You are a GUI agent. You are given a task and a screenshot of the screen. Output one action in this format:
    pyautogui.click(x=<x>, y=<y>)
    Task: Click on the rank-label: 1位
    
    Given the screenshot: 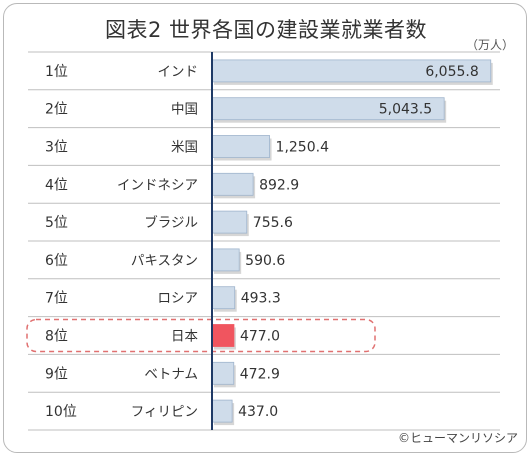 What is the action you would take?
    pyautogui.click(x=56, y=72)
    